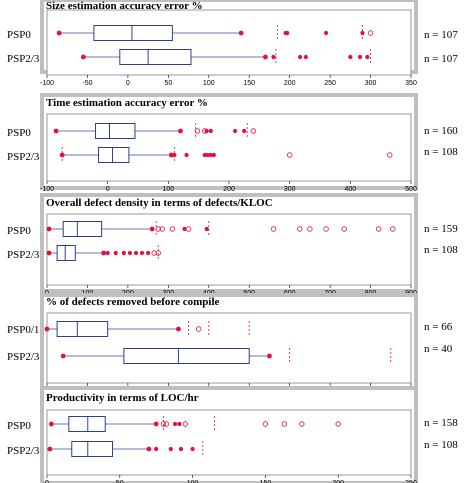  What do you see at coordinates (124, 6) in the screenshot?
I see `panel-title: Size estimation accuracy error %` at bounding box center [124, 6].